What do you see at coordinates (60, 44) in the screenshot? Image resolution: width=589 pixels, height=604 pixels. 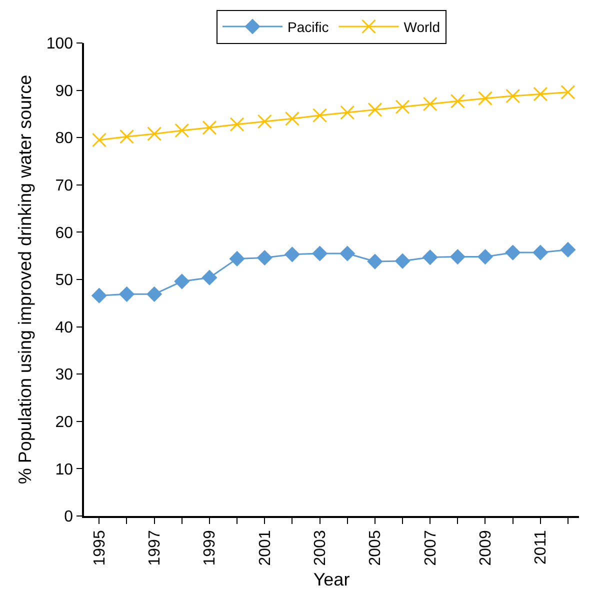 I see `y-tick-label: 100` at bounding box center [60, 44].